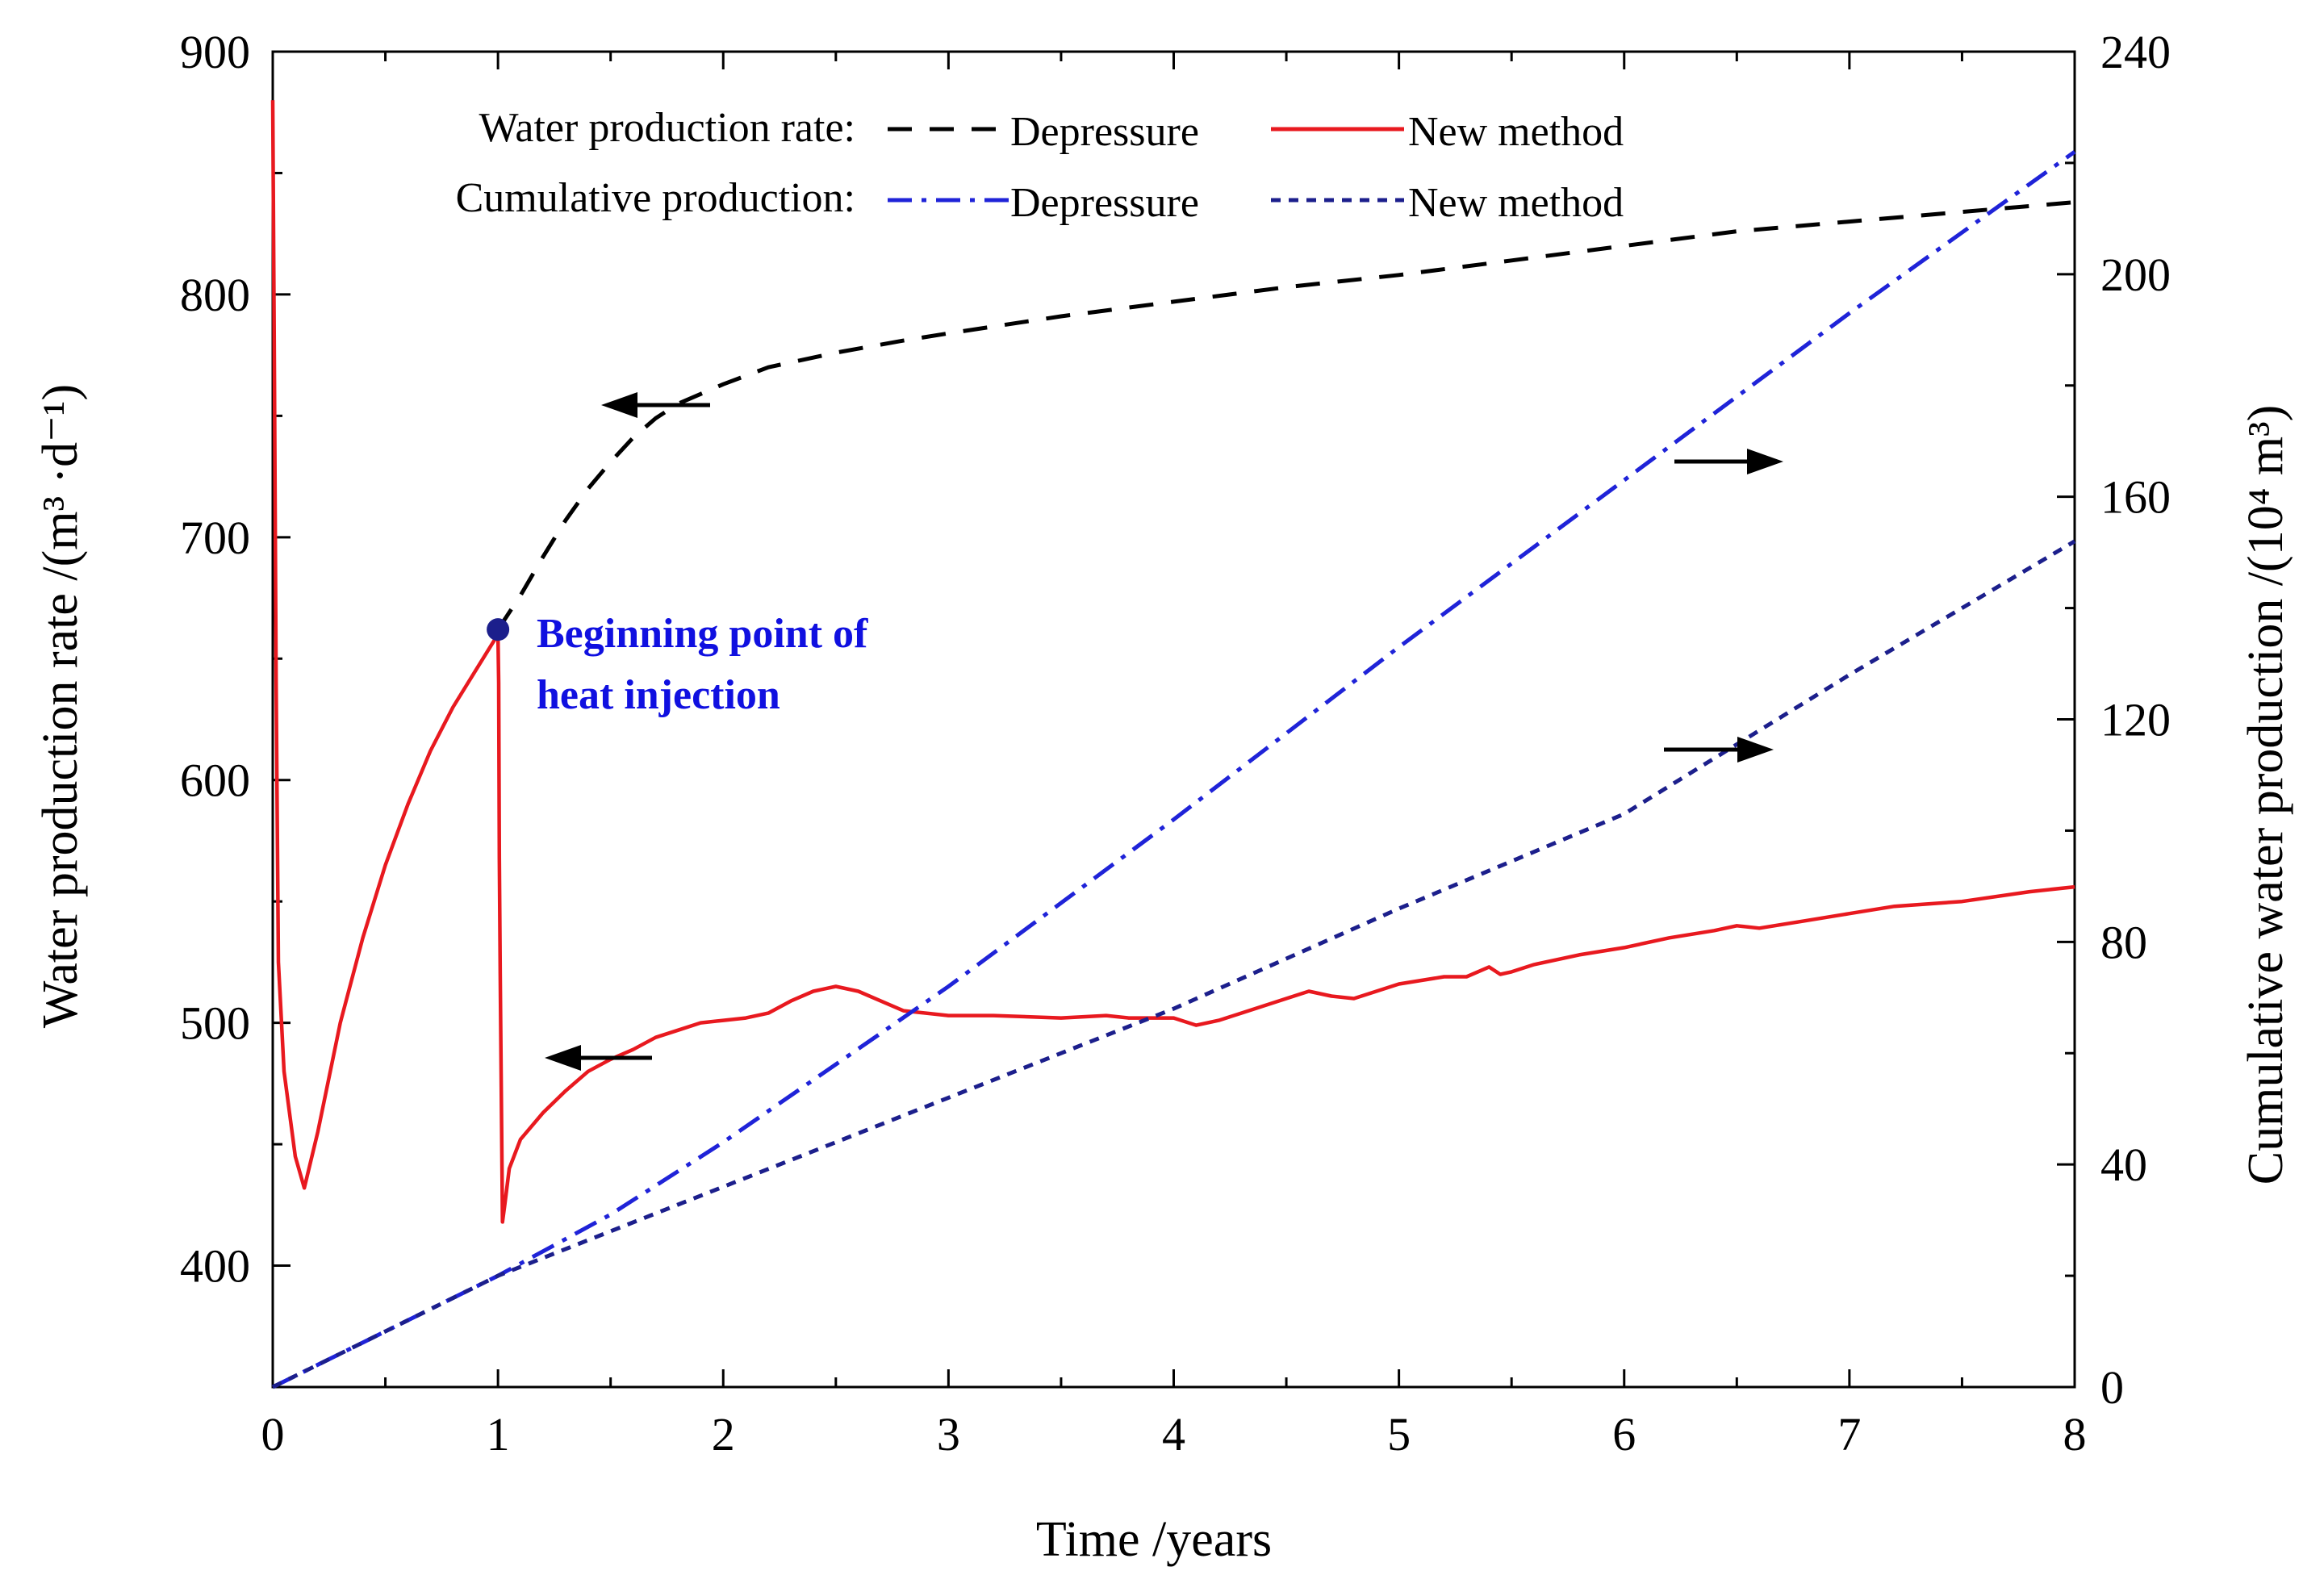 The height and width of the screenshot is (1592, 2324). I want to click on annotation-line1: Beginning point of, so click(702, 634).